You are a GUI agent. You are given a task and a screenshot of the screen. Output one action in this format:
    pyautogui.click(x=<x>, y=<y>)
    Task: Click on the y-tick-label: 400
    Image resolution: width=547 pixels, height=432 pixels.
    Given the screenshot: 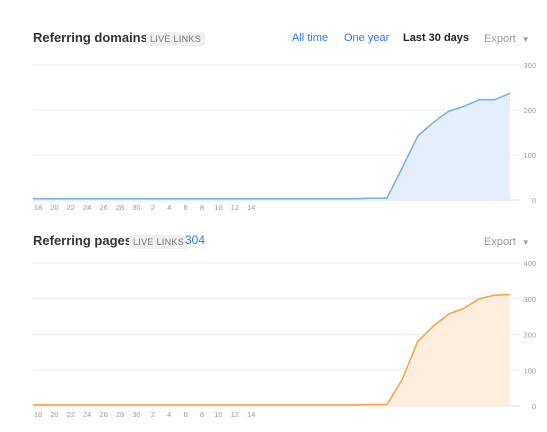 What is the action you would take?
    pyautogui.click(x=529, y=263)
    